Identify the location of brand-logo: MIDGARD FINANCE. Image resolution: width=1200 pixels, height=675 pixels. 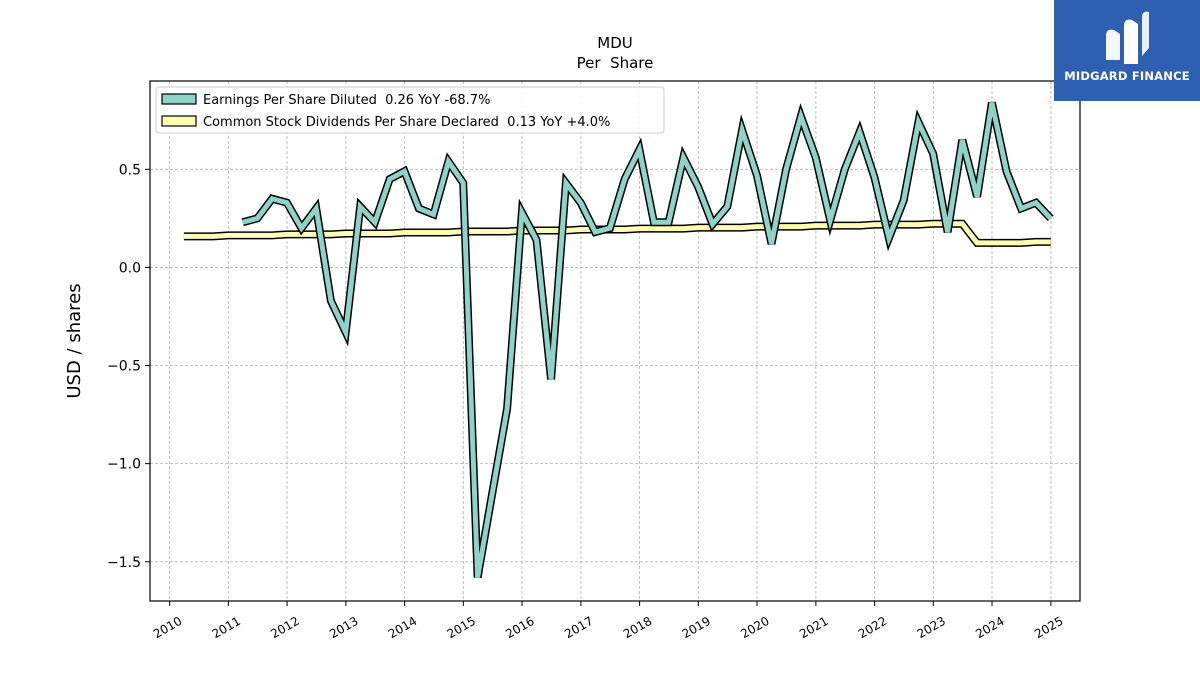
(1127, 50).